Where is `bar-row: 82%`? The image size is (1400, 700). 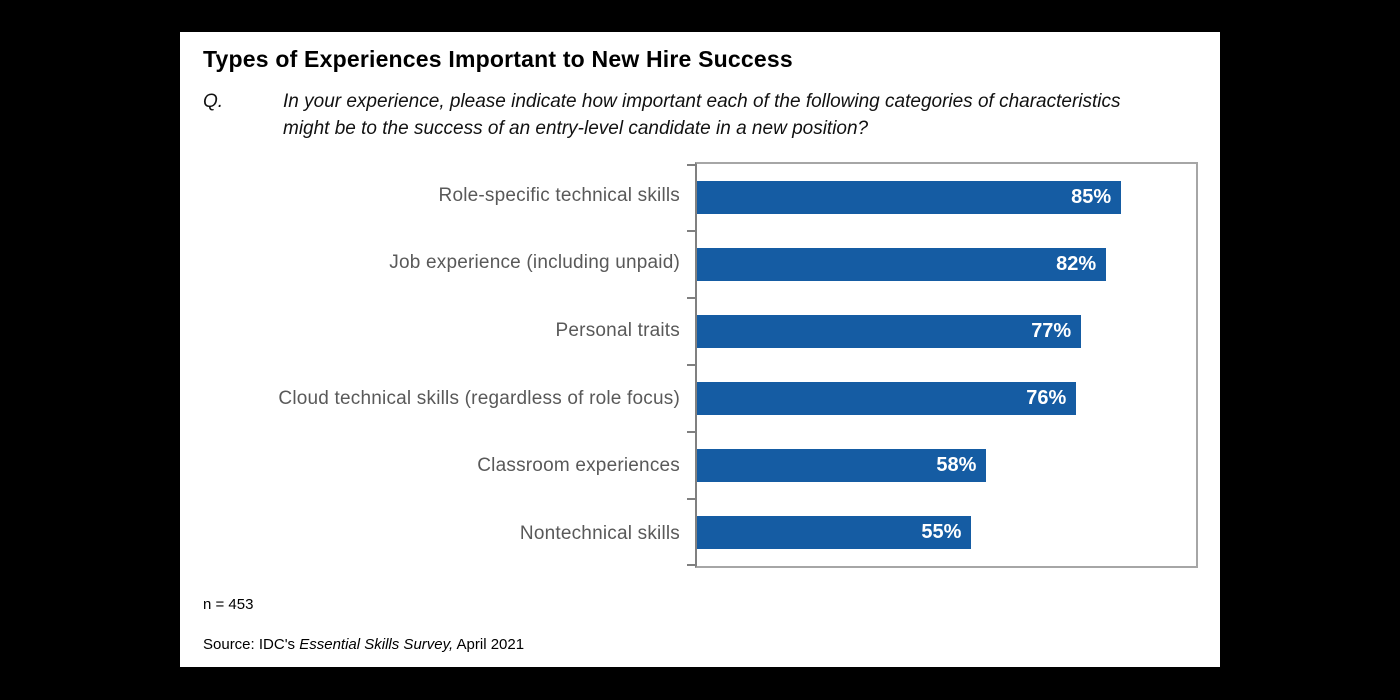
bar-row: 82% is located at coordinates (946, 264).